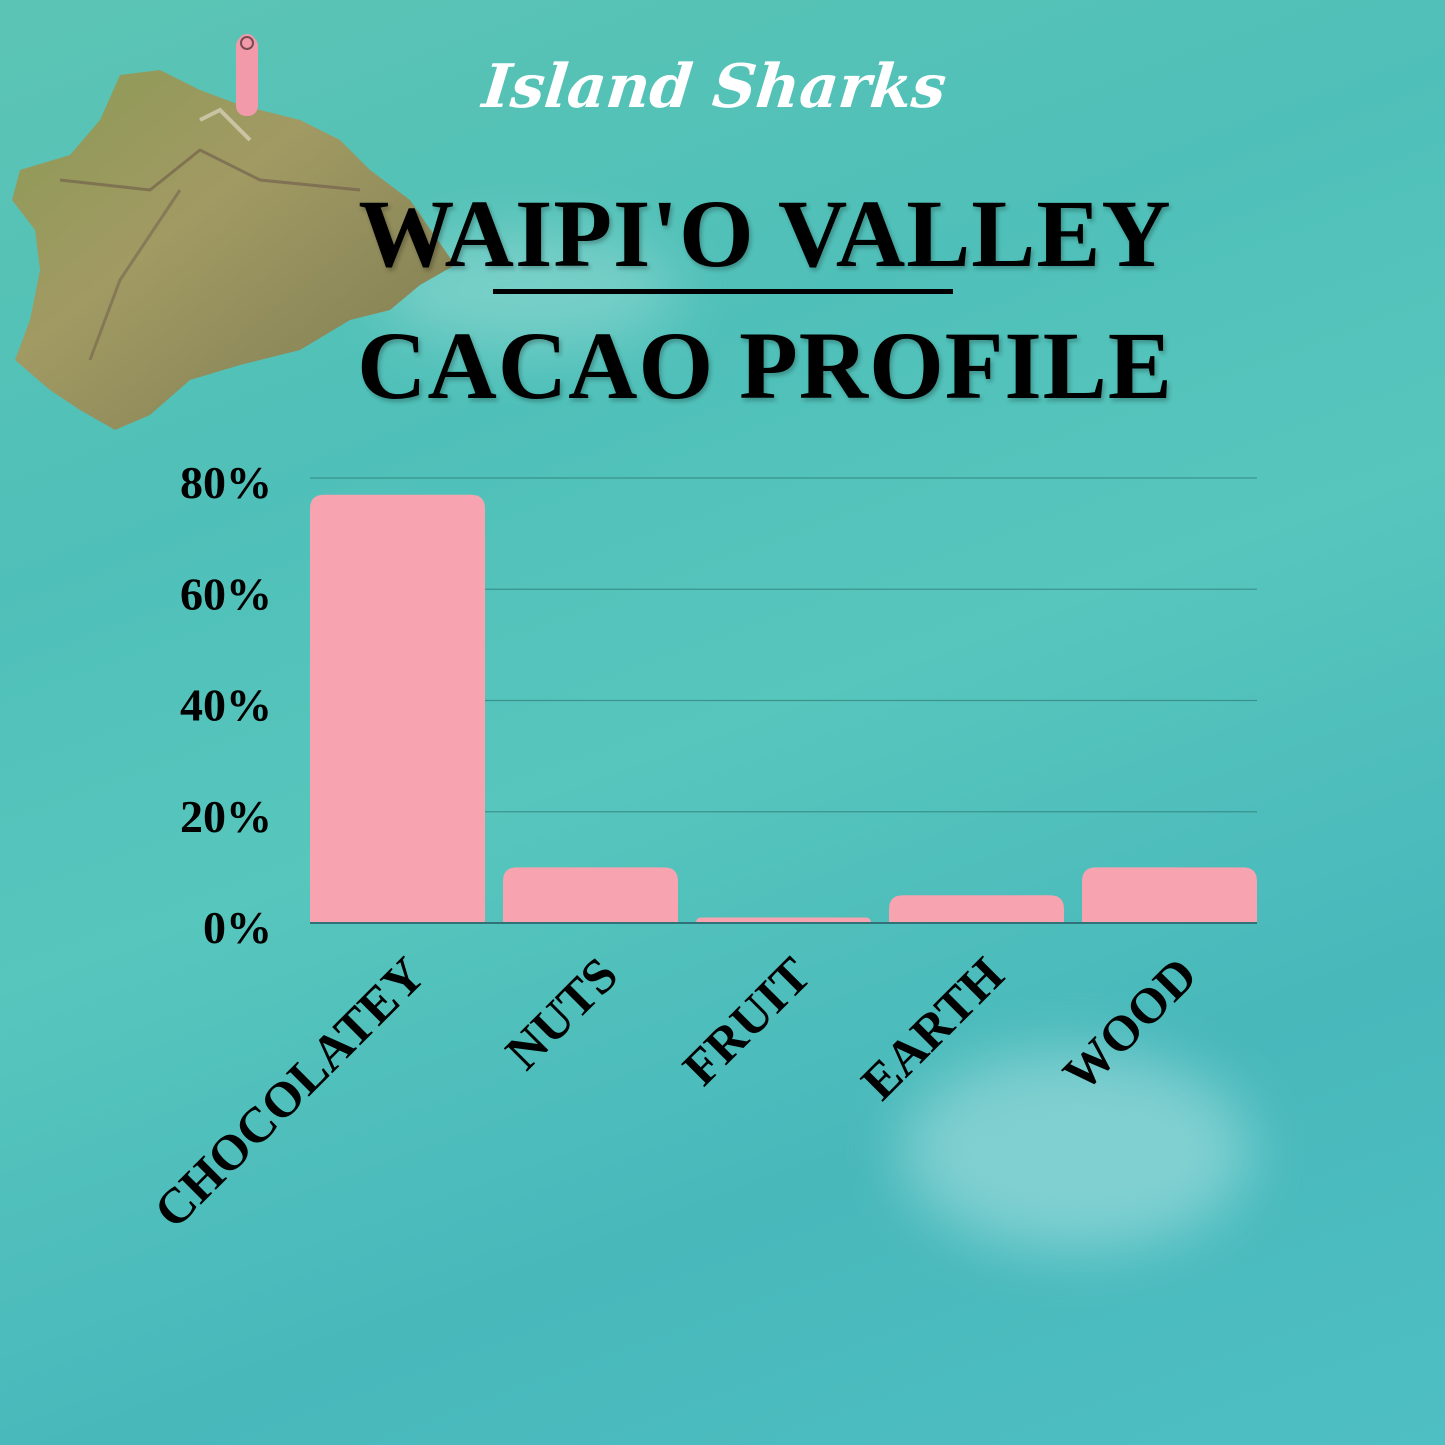 The width and height of the screenshot is (1445, 1445). I want to click on location-pin-icon, so click(247, 75).